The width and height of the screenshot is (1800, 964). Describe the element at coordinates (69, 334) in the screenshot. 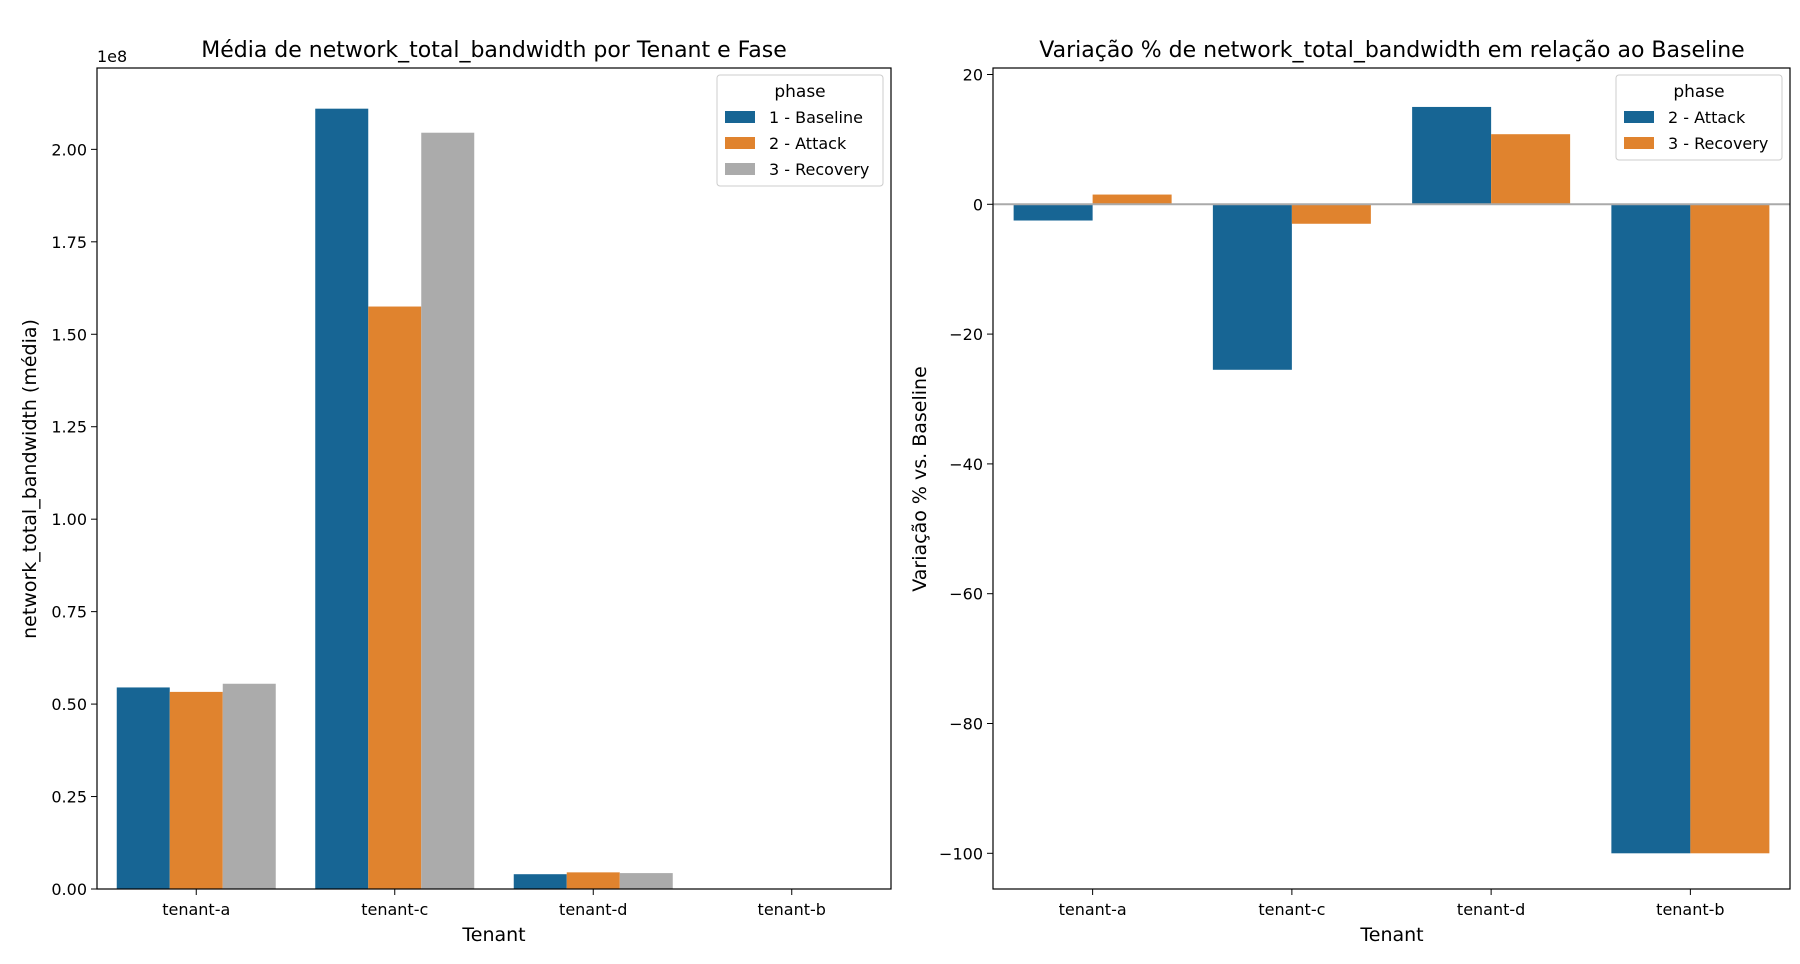

I see `y-tick-label: 1.50` at that location.